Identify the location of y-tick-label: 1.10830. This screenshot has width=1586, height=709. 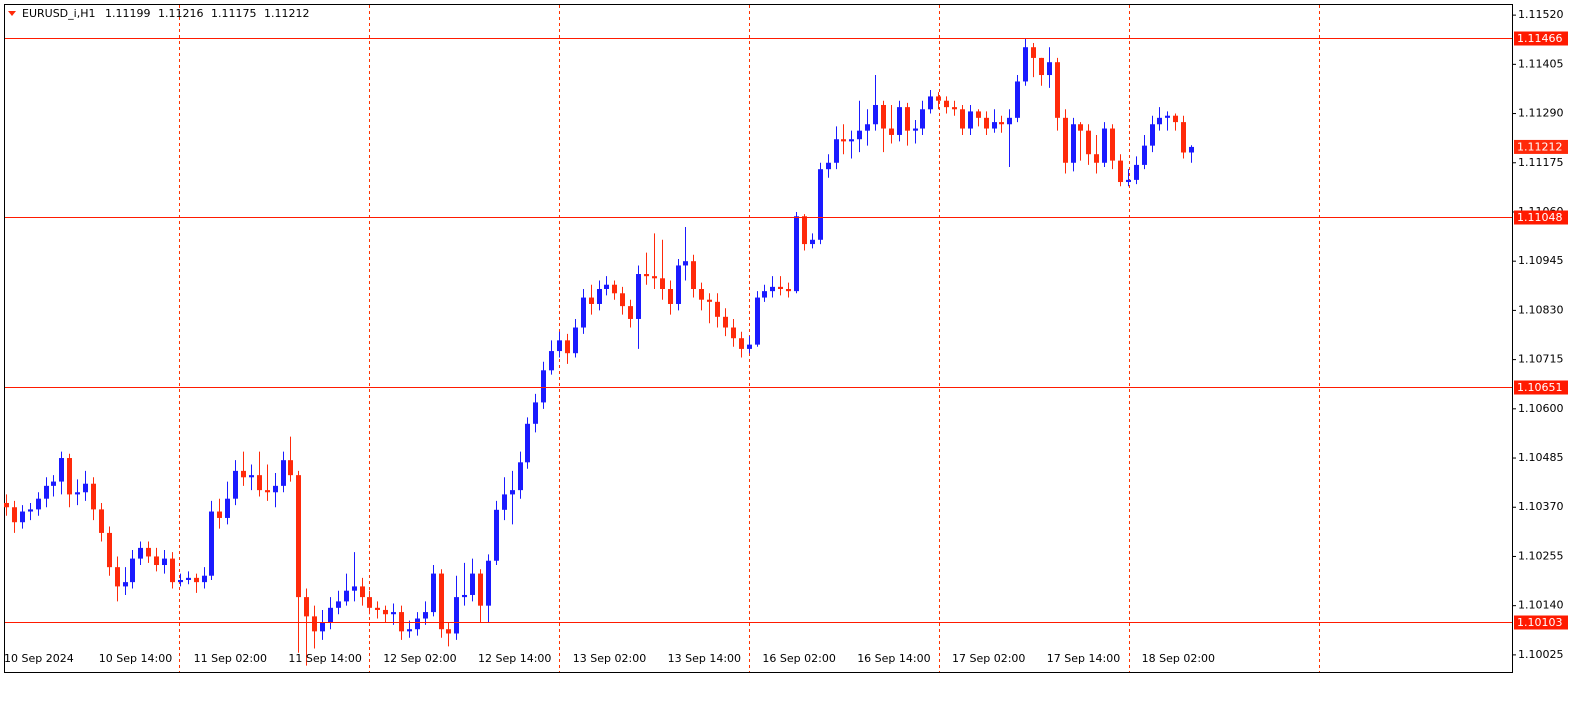
(1541, 309).